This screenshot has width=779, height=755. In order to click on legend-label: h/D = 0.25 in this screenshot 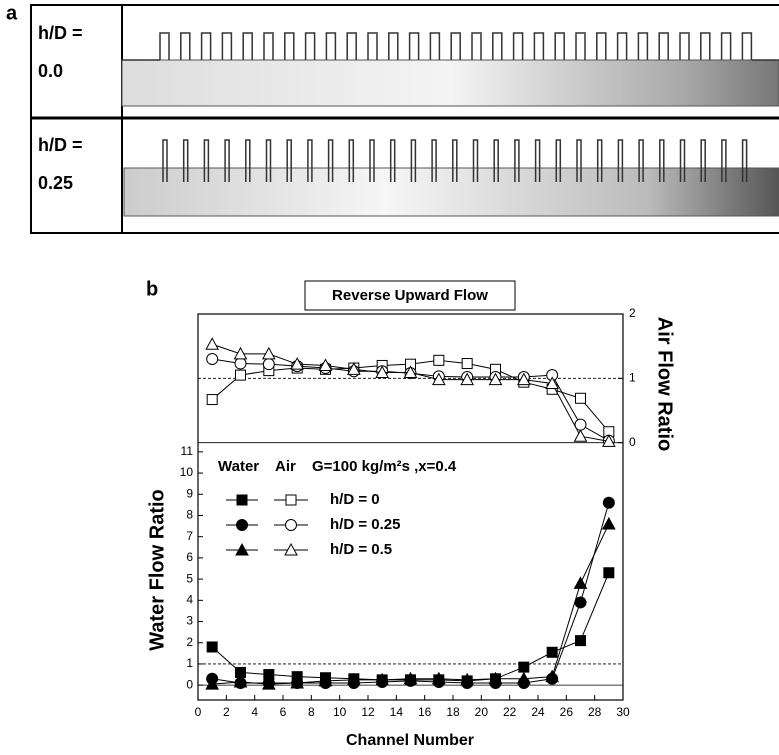, I will do `click(365, 524)`.